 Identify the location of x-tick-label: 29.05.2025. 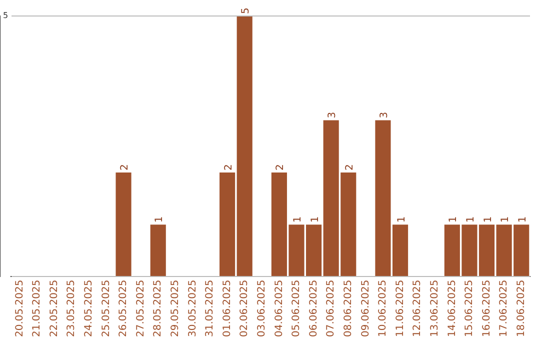
(176, 309).